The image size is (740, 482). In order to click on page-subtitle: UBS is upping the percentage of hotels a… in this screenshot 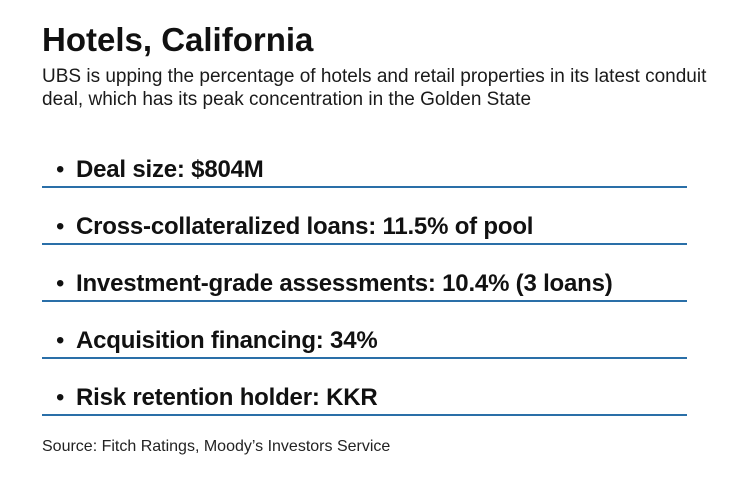, I will do `click(374, 88)`.